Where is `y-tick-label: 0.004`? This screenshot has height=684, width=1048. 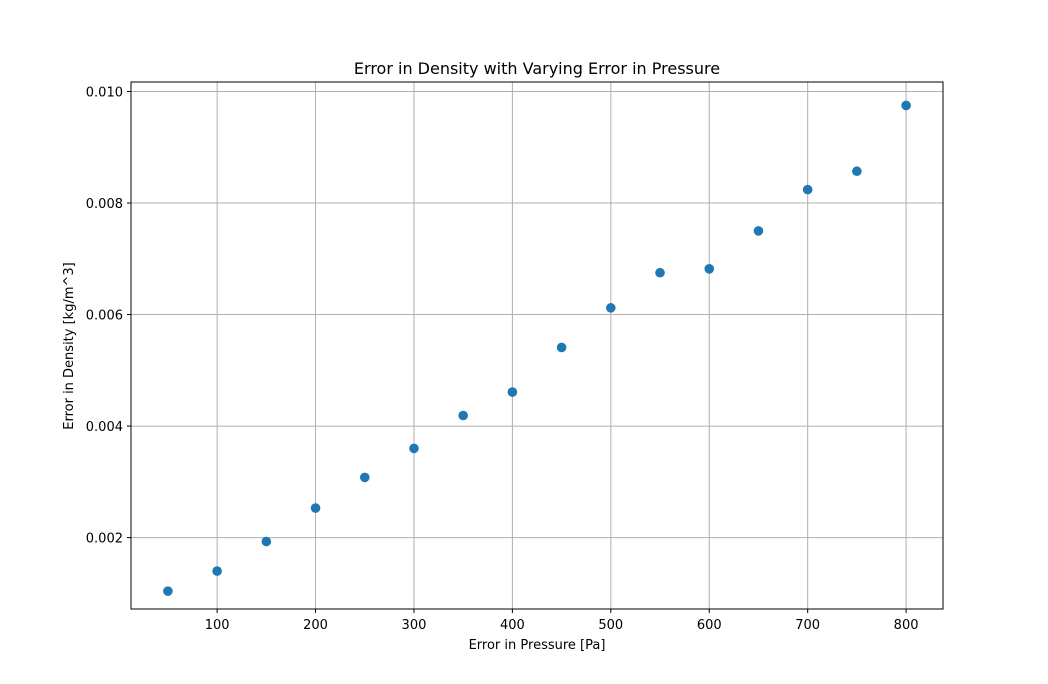
y-tick-label: 0.004 is located at coordinates (104, 427).